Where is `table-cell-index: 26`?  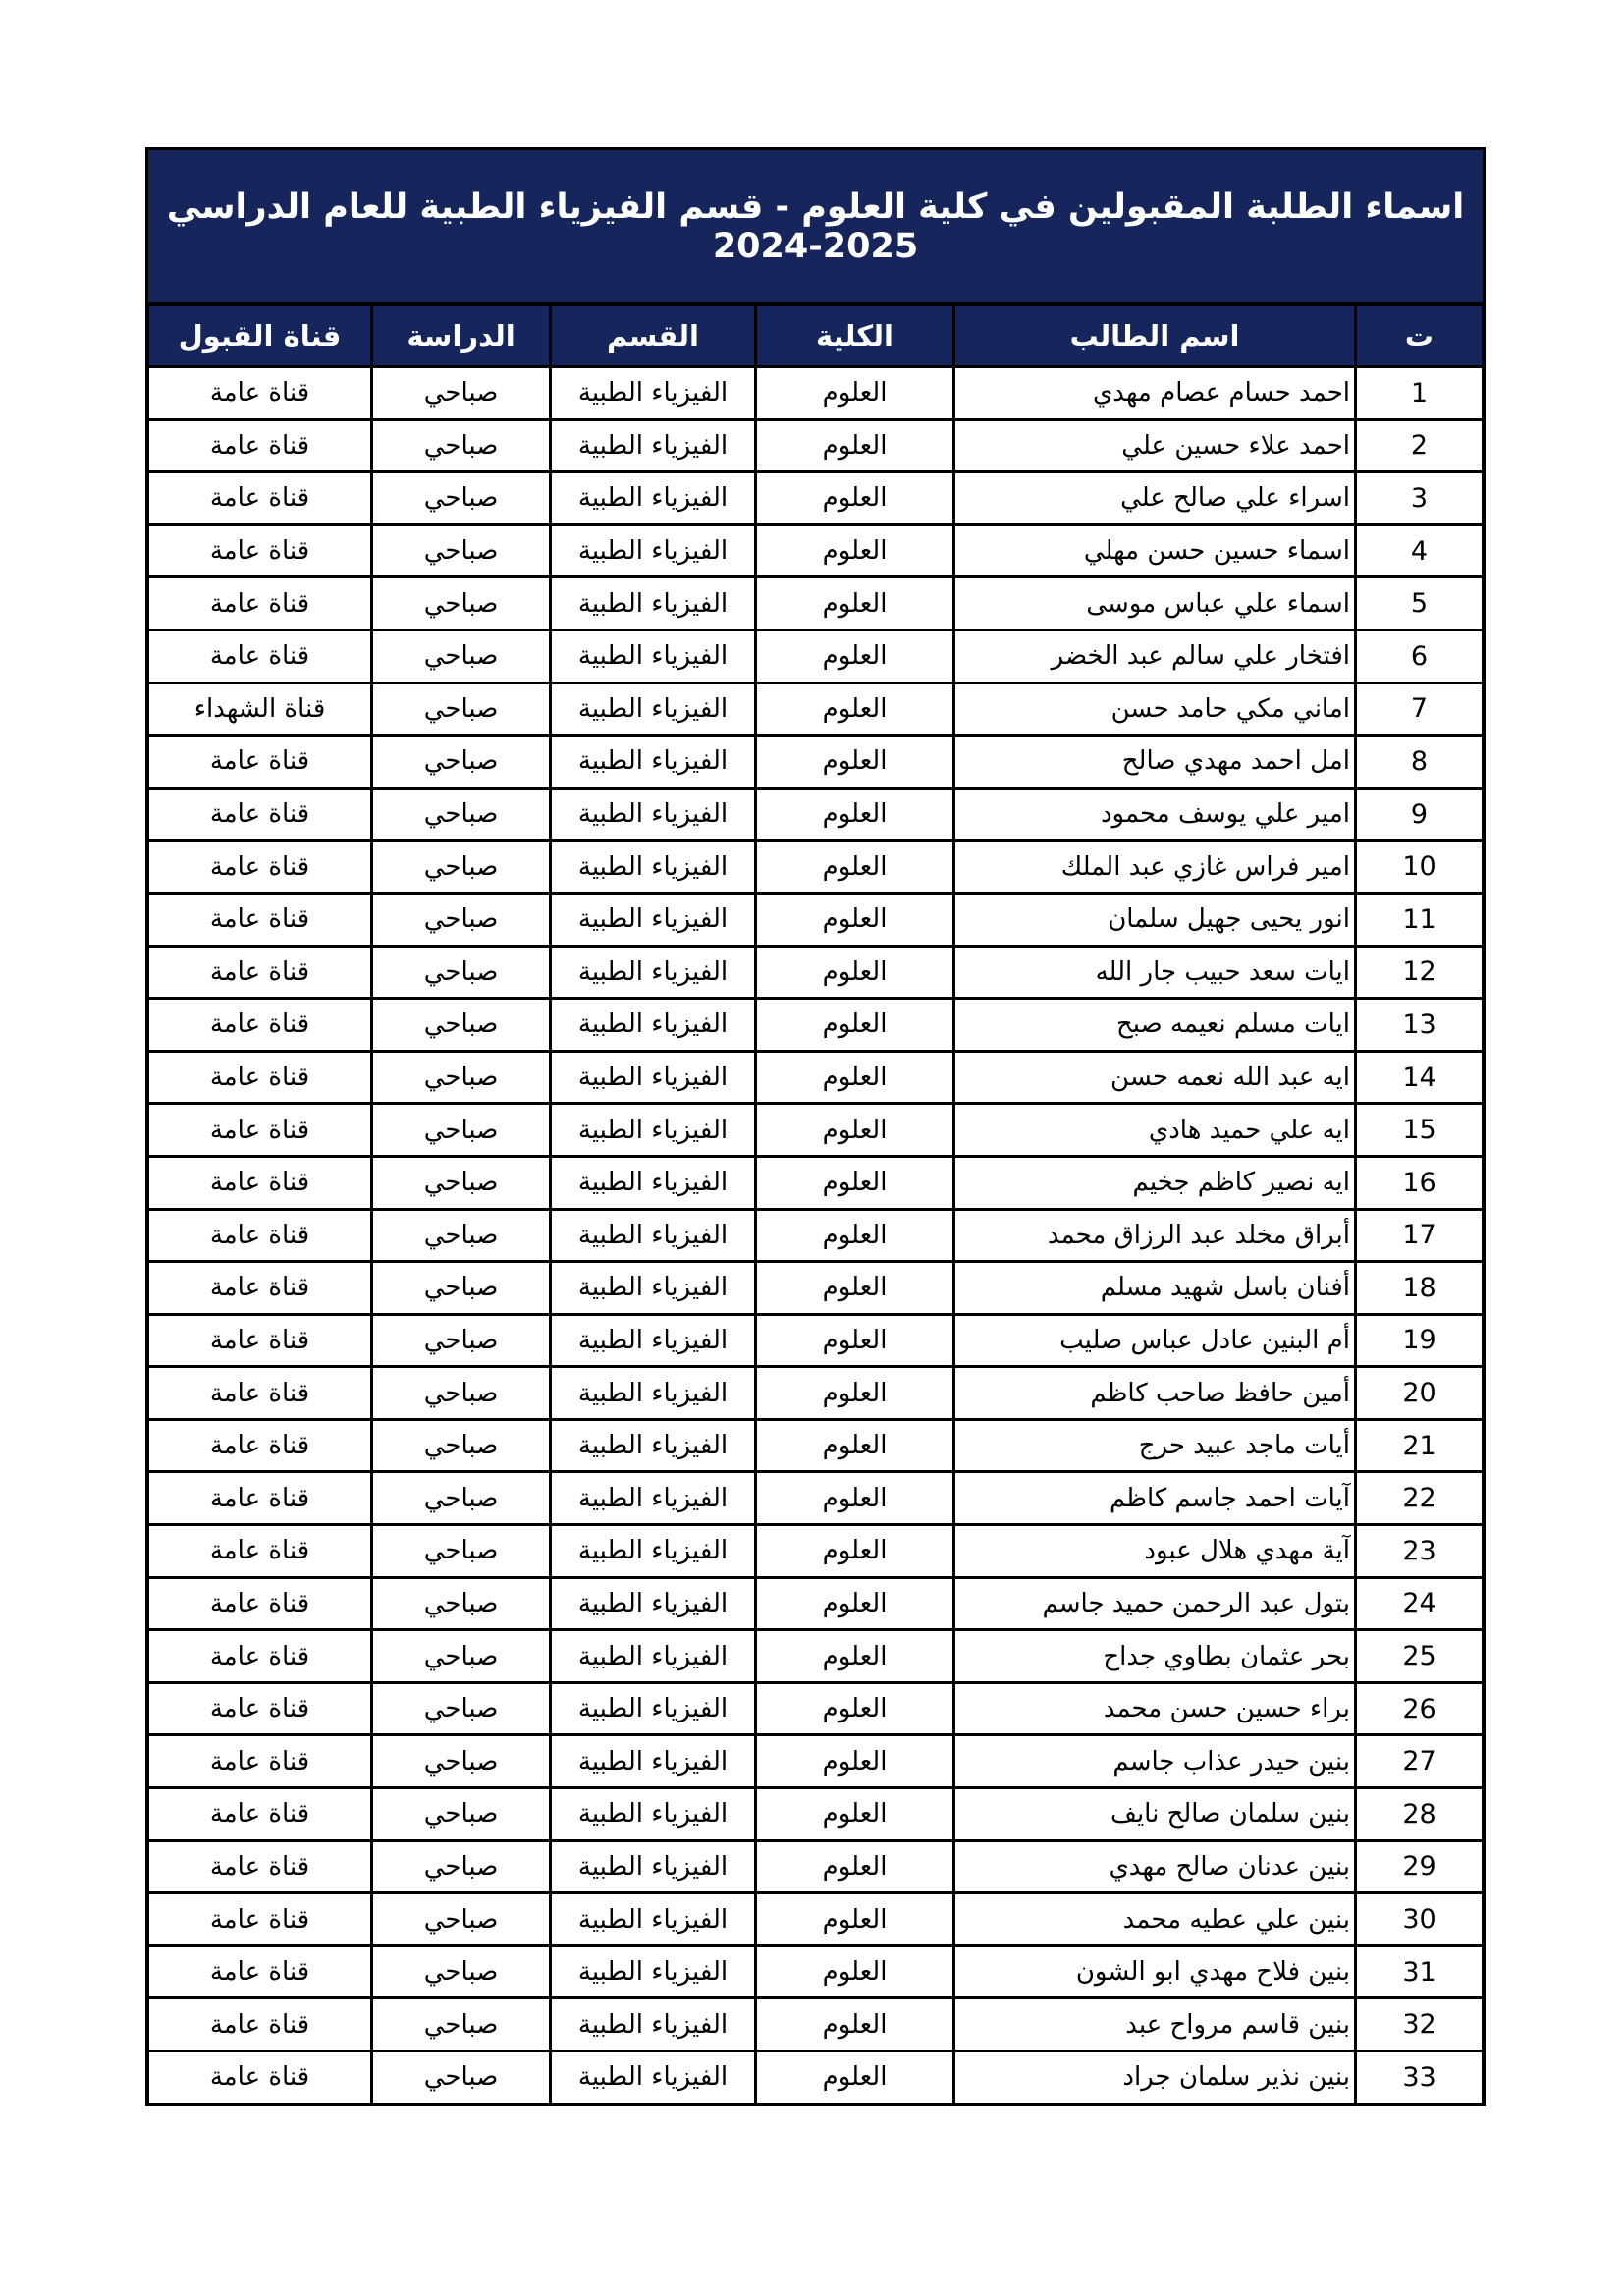
table-cell-index: 26 is located at coordinates (1419, 1708).